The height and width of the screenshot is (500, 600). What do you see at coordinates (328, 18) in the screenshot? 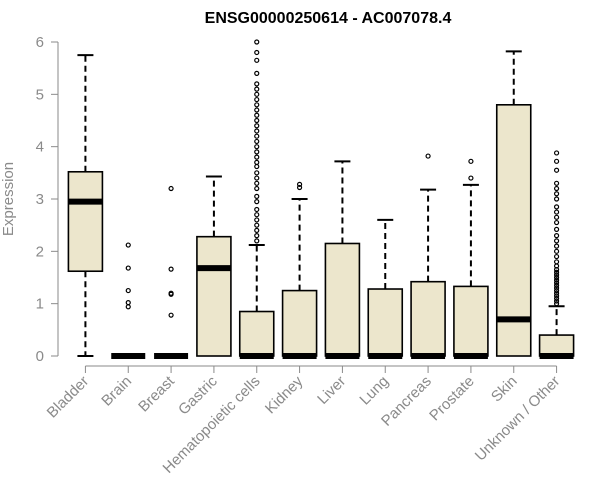
I see `chart-title: ENSG00000250614 - AC007078.4` at bounding box center [328, 18].